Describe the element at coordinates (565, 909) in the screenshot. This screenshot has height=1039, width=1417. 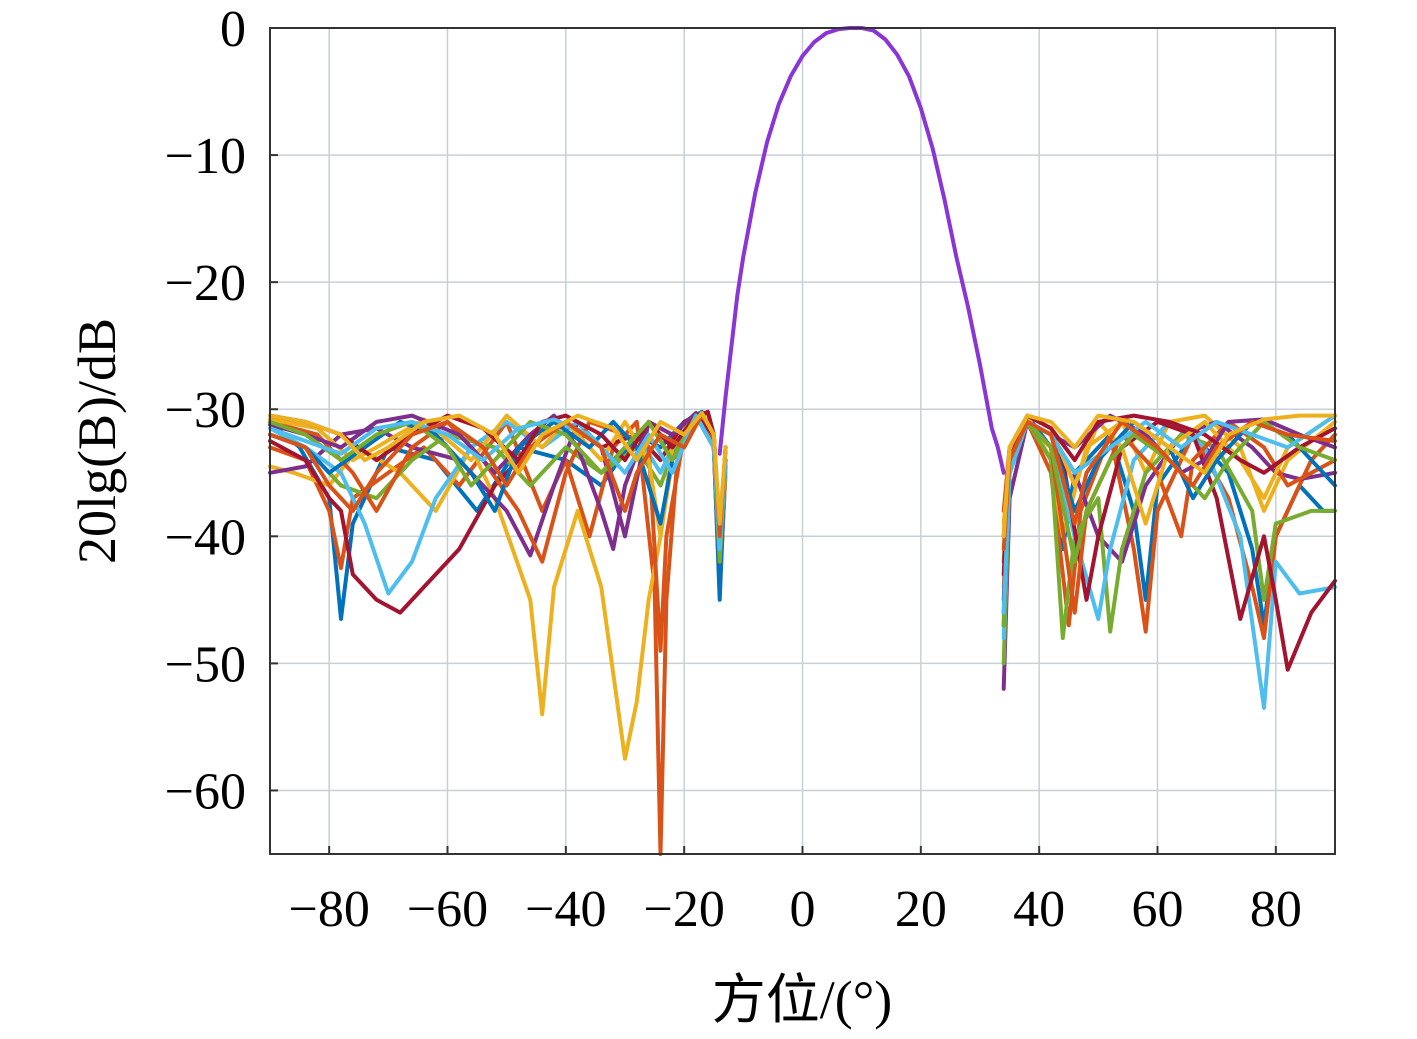
I see `x-tick-label: −40` at that location.